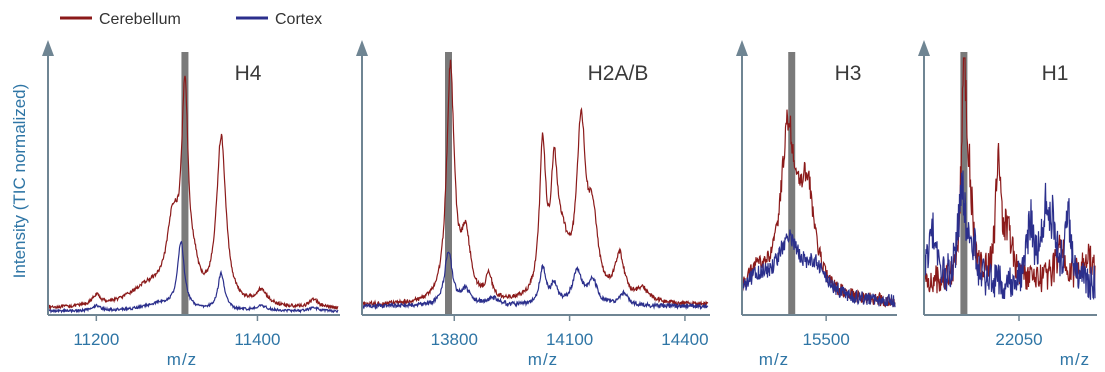 The image size is (1105, 372). I want to click on x-tick-label: 14100, so click(569, 339).